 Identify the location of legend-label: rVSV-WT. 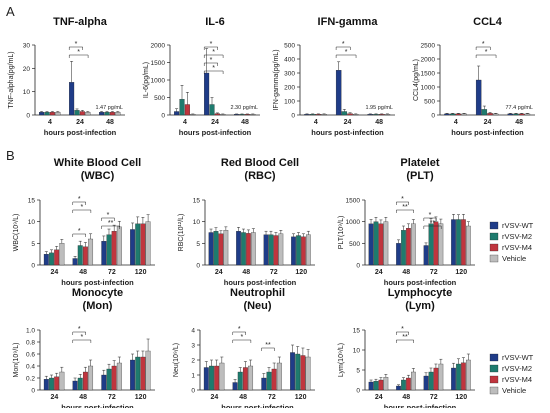
(518, 357).